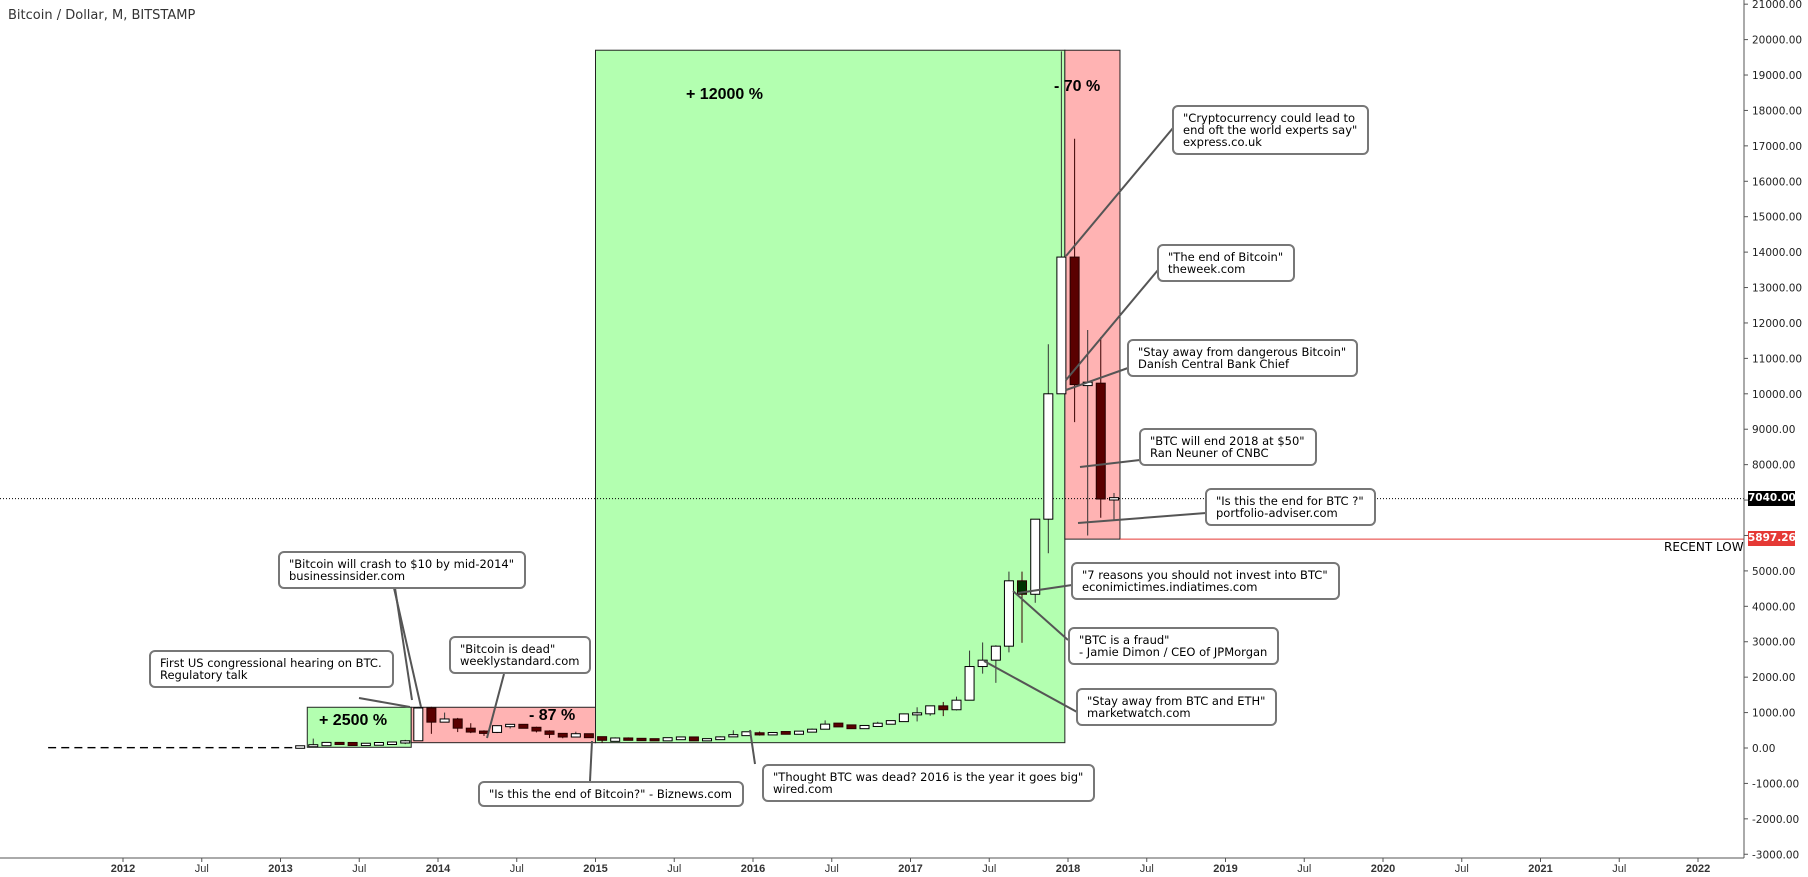 Image resolution: width=1808 pixels, height=877 pixels. I want to click on y-tick-label: 0.00, so click(1763, 749).